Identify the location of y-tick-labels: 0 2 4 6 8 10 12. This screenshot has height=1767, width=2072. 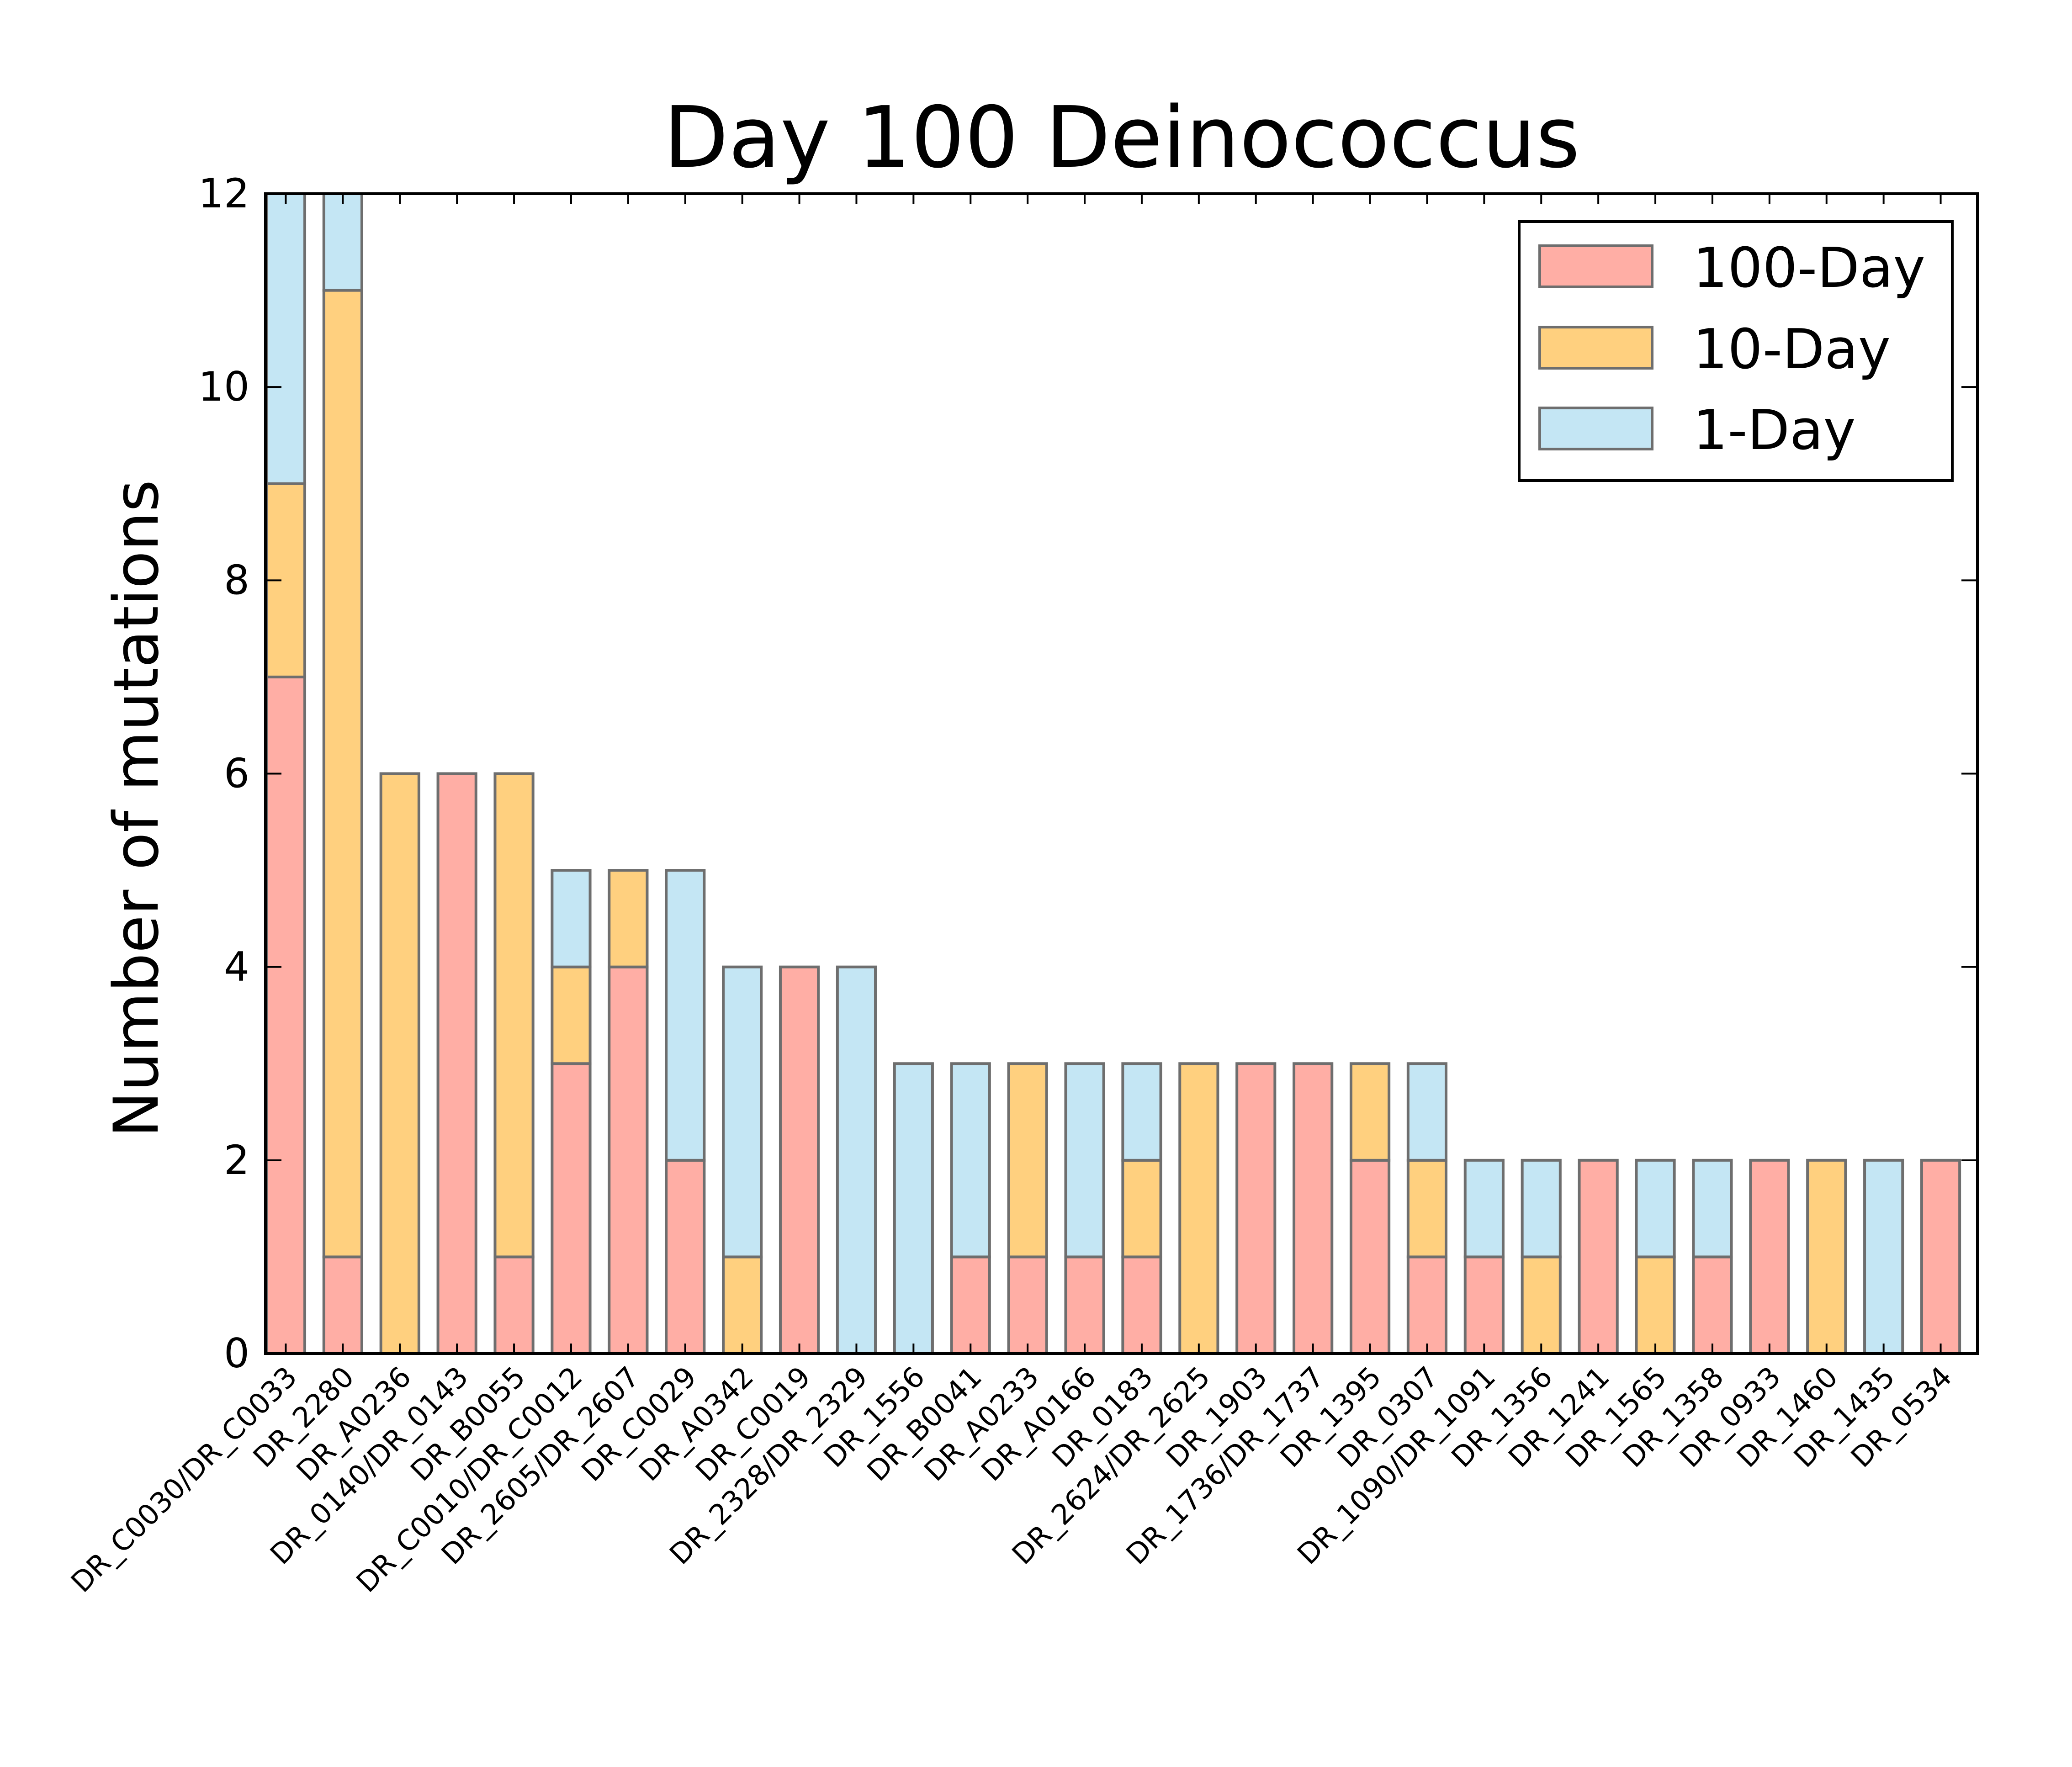
(224, 773).